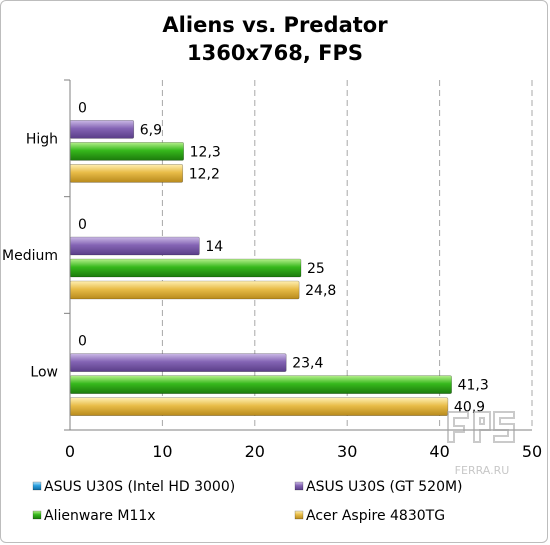 The height and width of the screenshot is (545, 550). What do you see at coordinates (307, 364) in the screenshot?
I see `data-label: 23,4` at bounding box center [307, 364].